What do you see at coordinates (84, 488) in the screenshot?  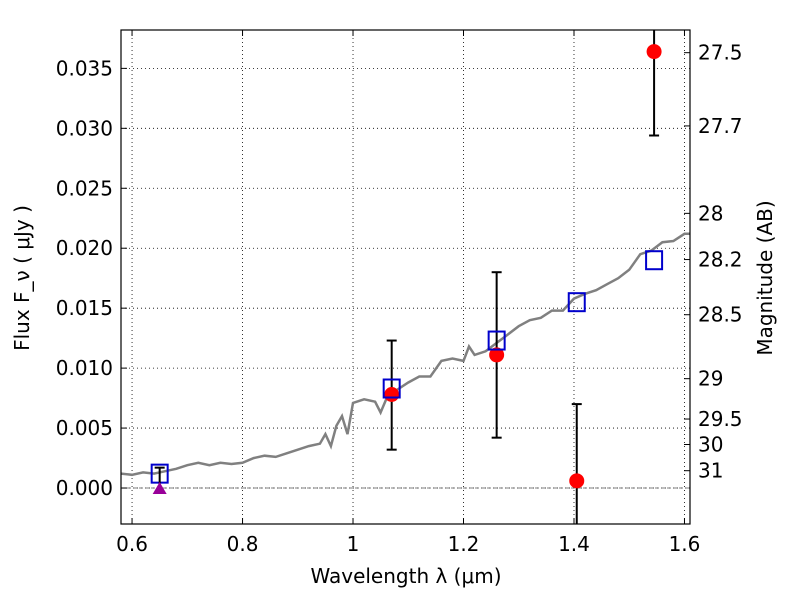 I see `y-tick-label: 0.000` at bounding box center [84, 488].